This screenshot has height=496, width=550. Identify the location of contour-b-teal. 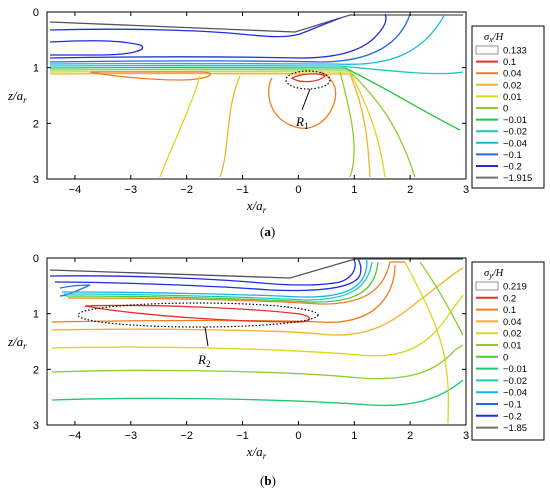
(218, 281).